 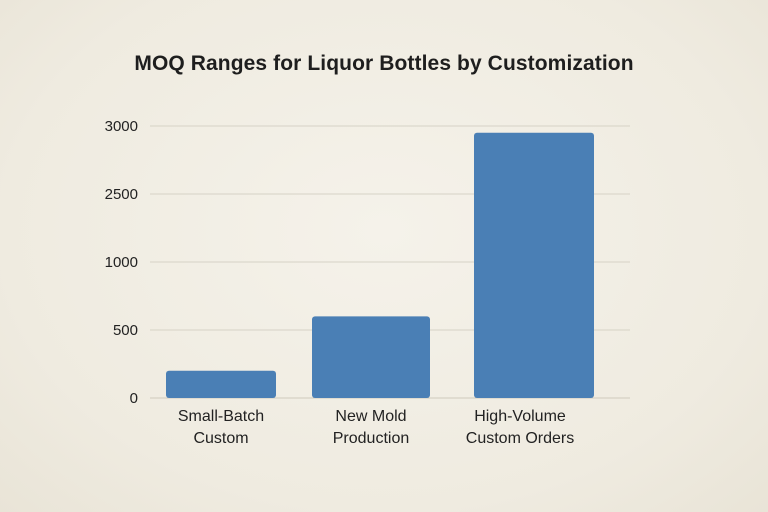 What do you see at coordinates (371, 438) in the screenshot?
I see `x-tick-label-line: Production` at bounding box center [371, 438].